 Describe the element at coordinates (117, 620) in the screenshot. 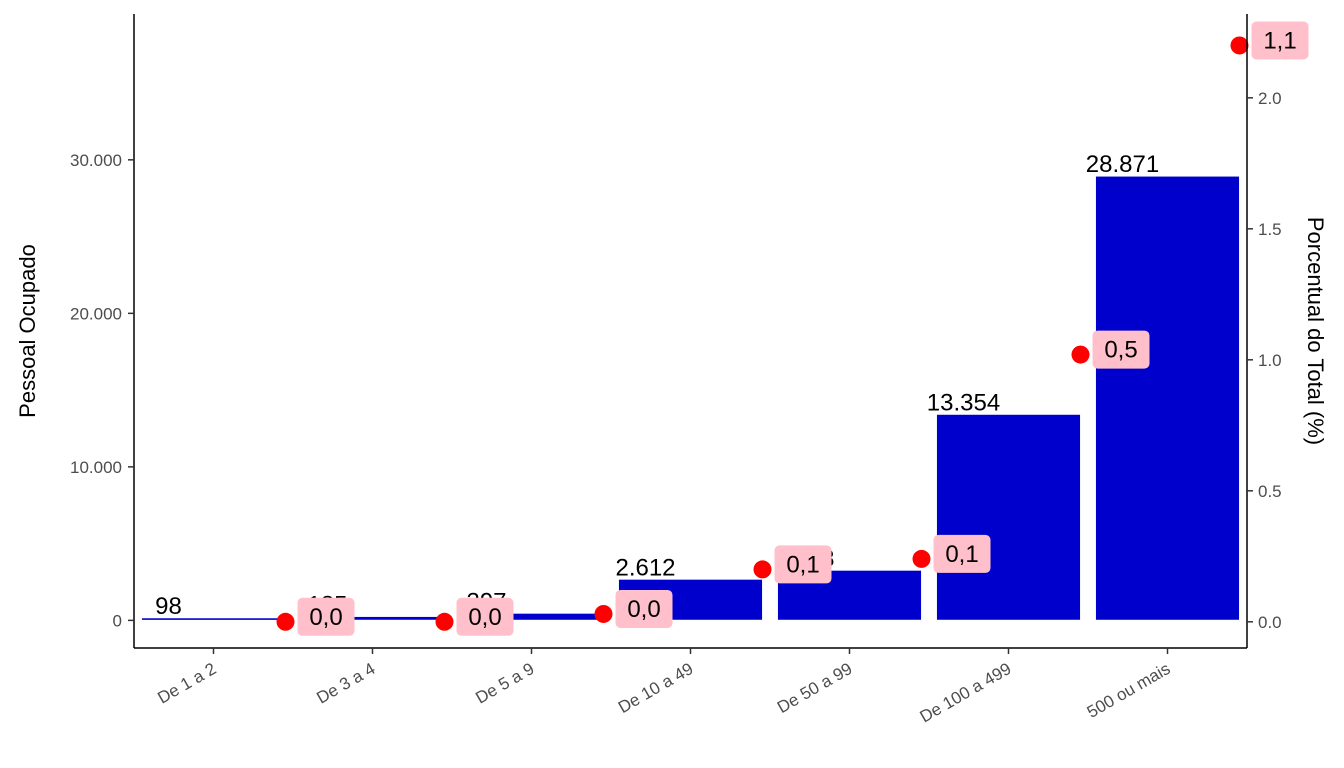

I see `y-tick-label: 0` at that location.